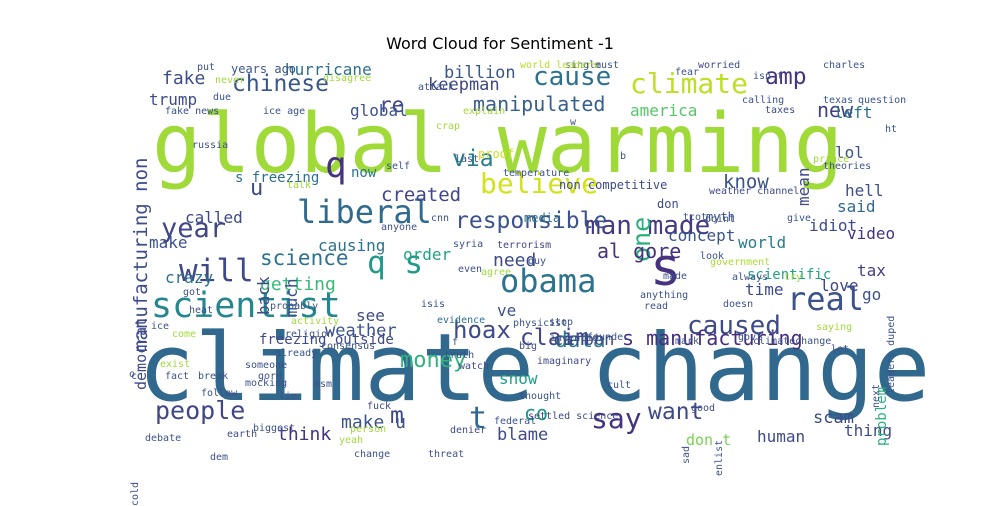 The height and width of the screenshot is (506, 1000). What do you see at coordinates (839, 285) in the screenshot?
I see `word-love: love` at bounding box center [839, 285].